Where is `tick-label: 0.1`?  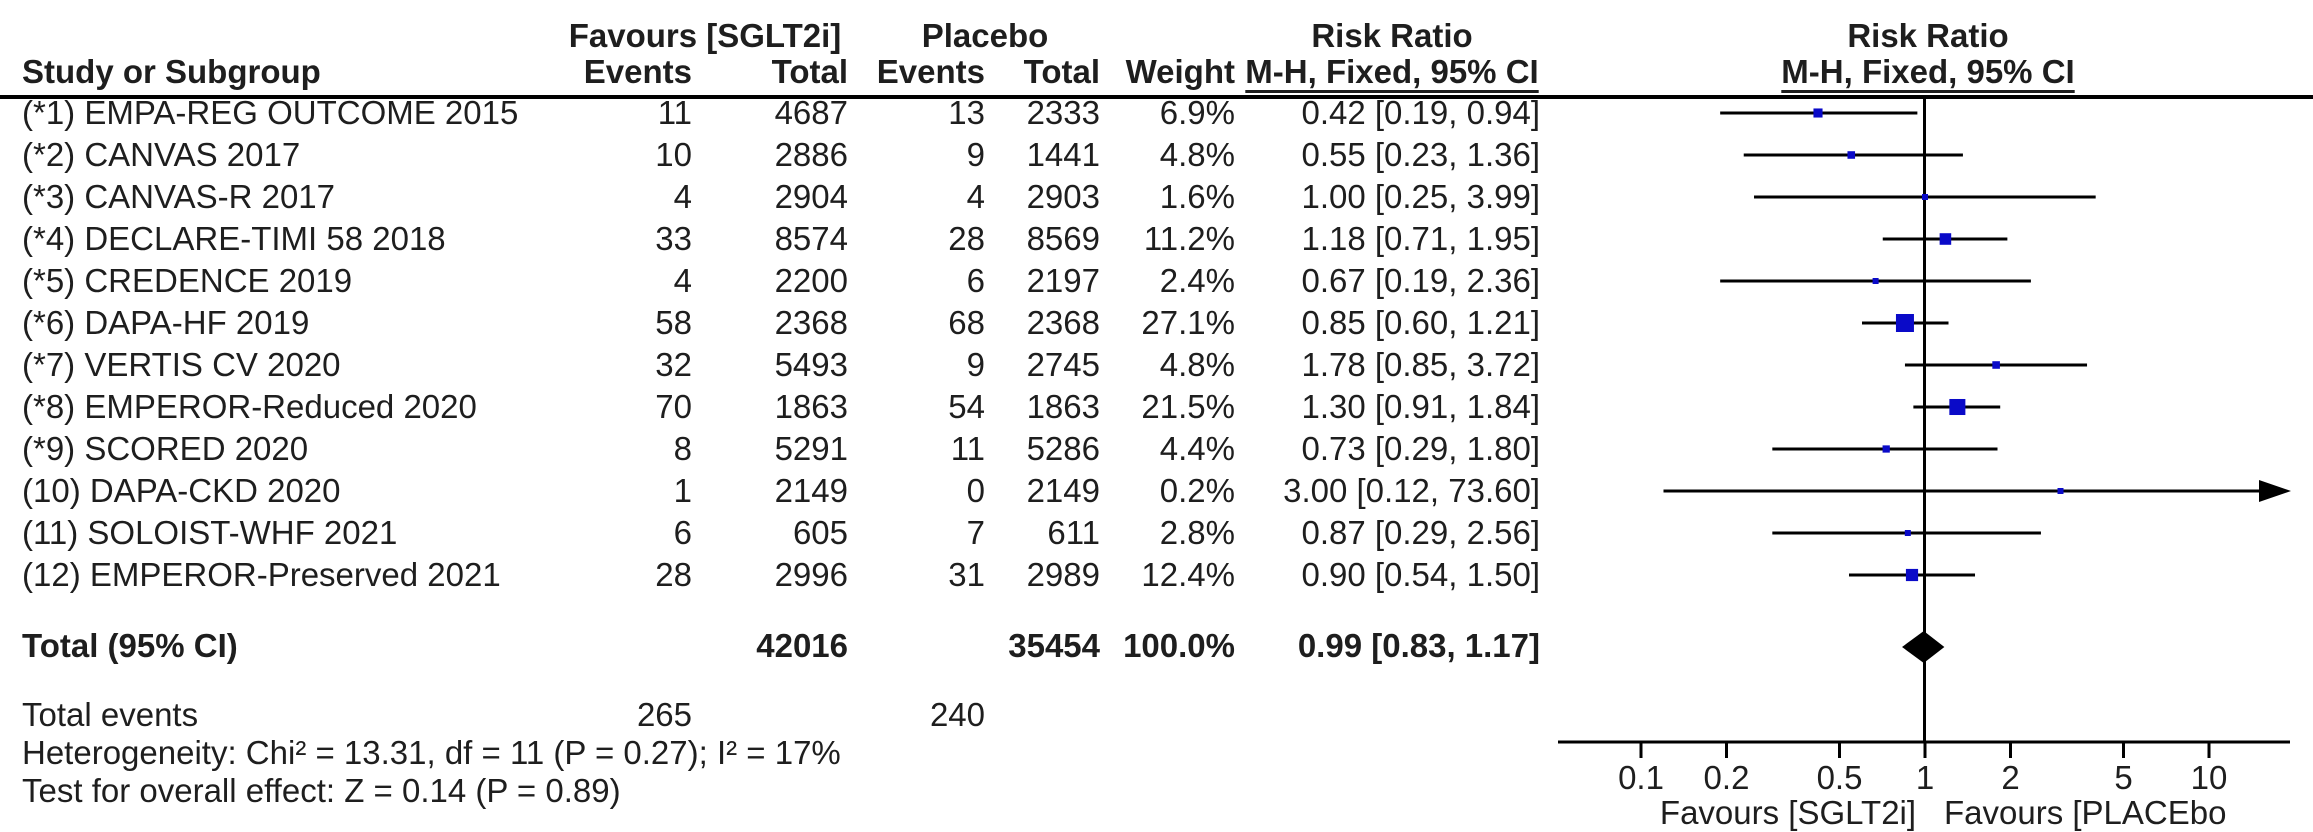 tick-label: 0.1 is located at coordinates (1641, 777).